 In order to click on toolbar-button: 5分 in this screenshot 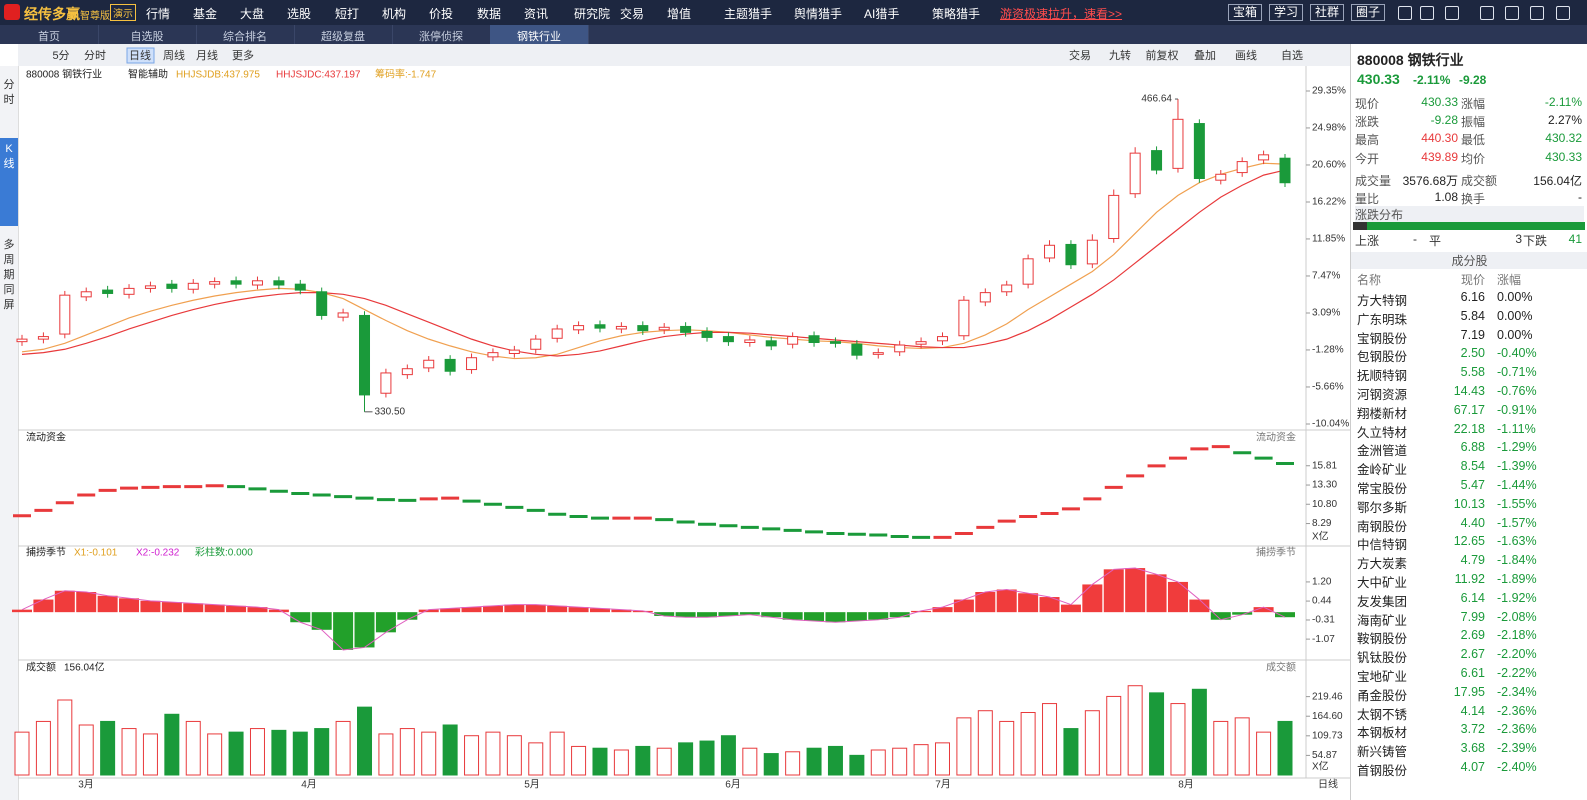, I will do `click(60, 55)`.